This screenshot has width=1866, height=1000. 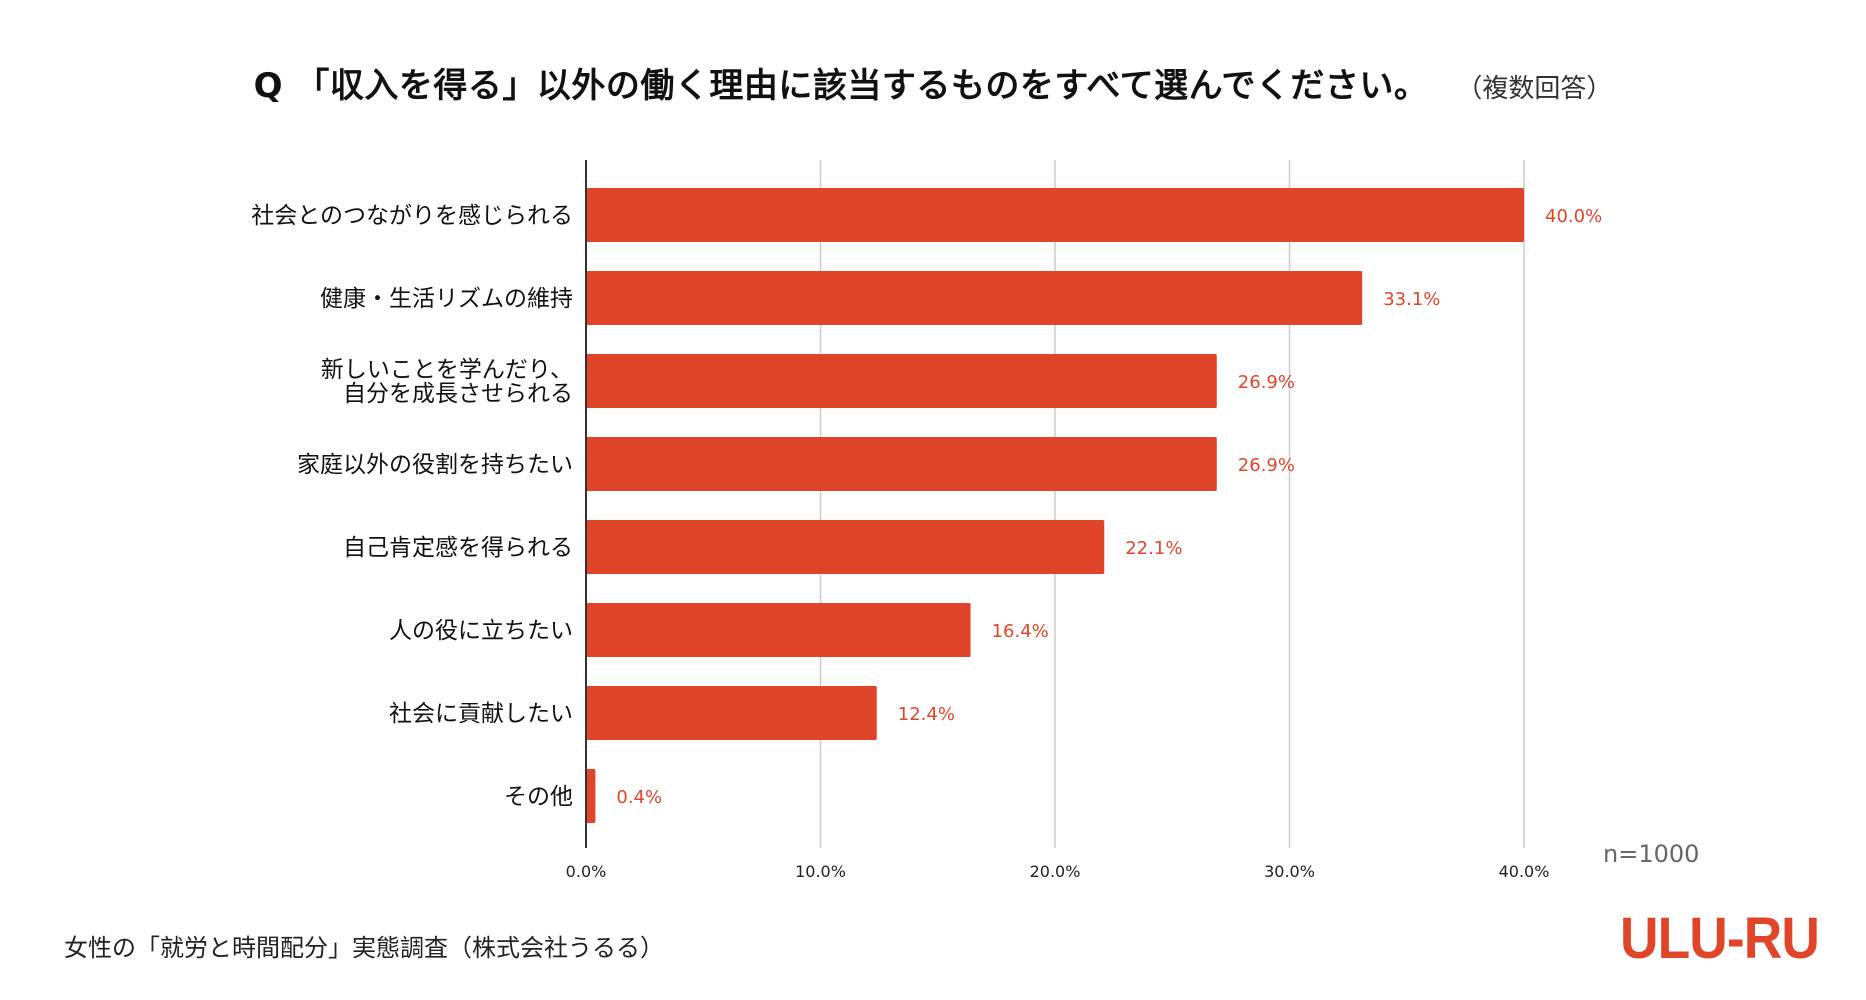 I want to click on category-label-7: その他, so click(x=538, y=797).